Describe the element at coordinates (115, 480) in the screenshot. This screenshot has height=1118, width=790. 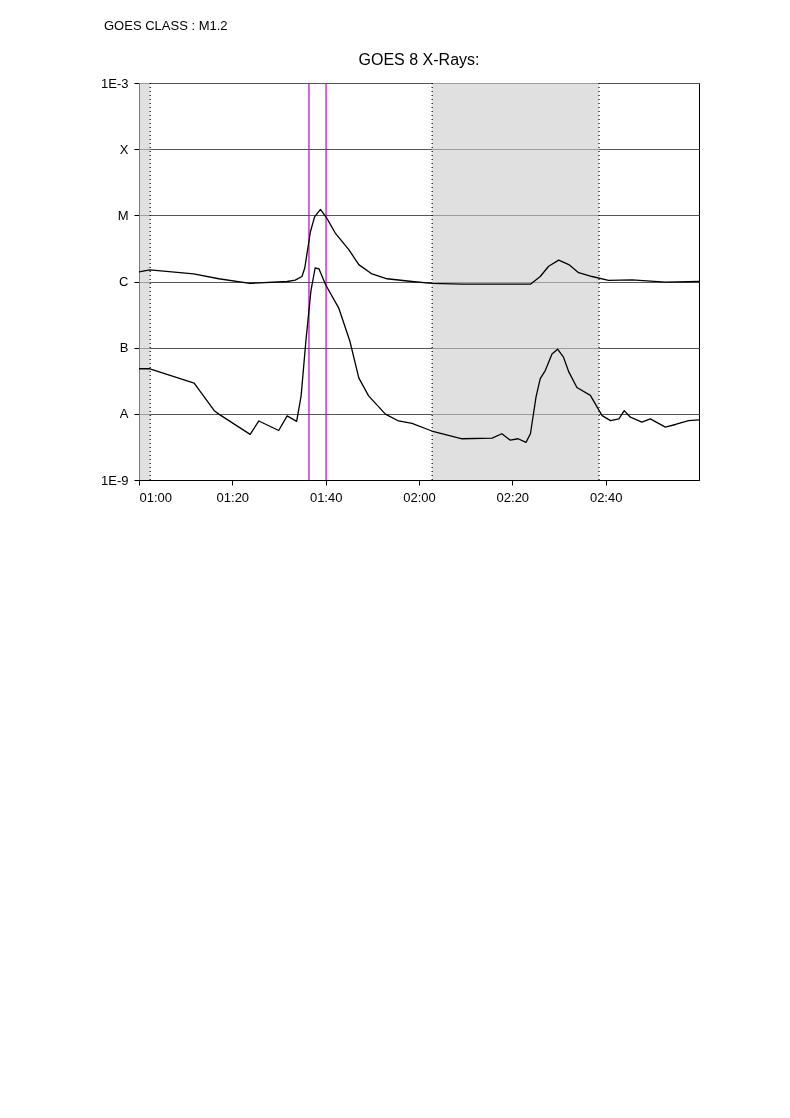
I see `y-tick-label: 1E-9` at that location.